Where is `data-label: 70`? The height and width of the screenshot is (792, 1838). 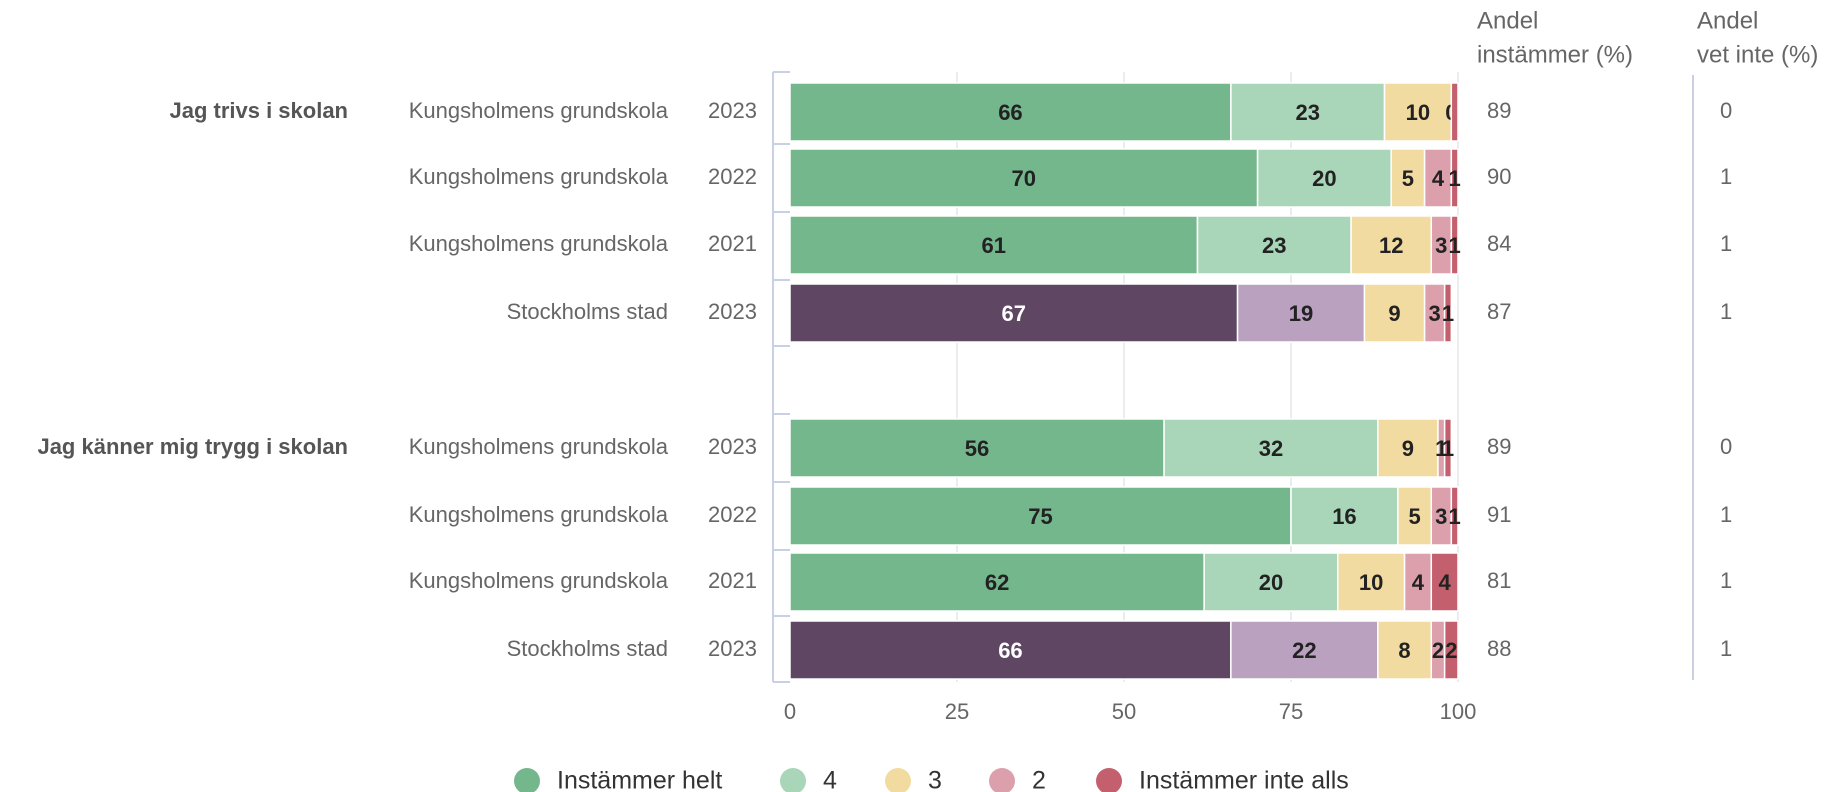 data-label: 70 is located at coordinates (1024, 178).